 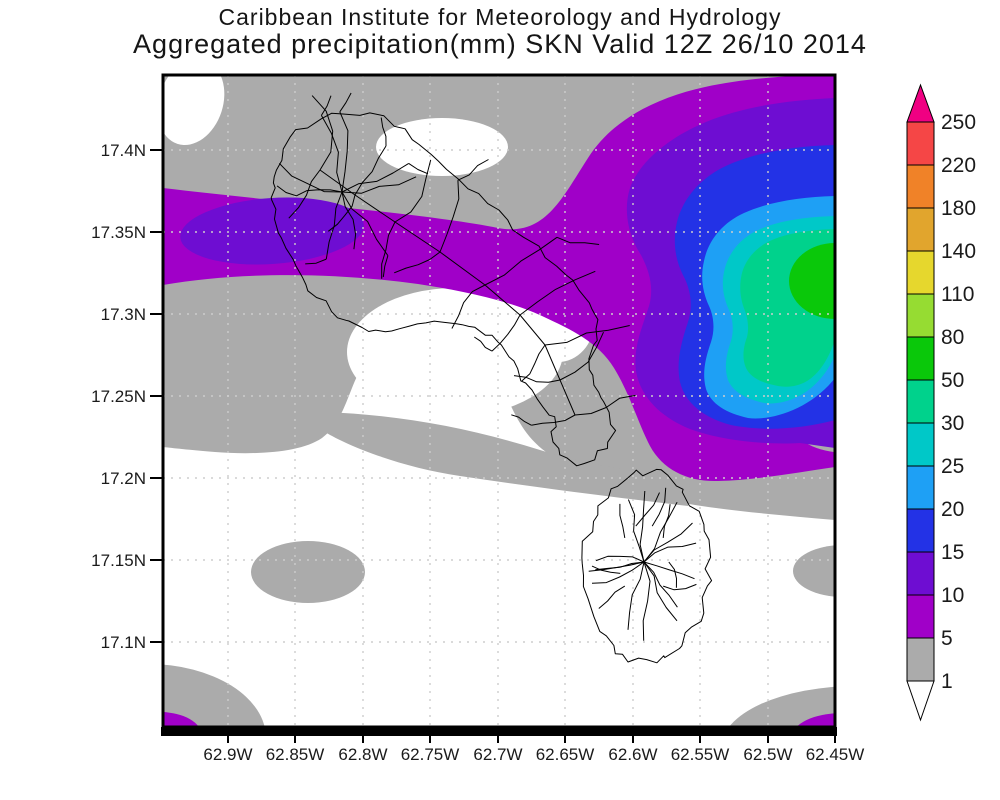 I want to click on colorbar-label: 220, so click(x=958, y=165).